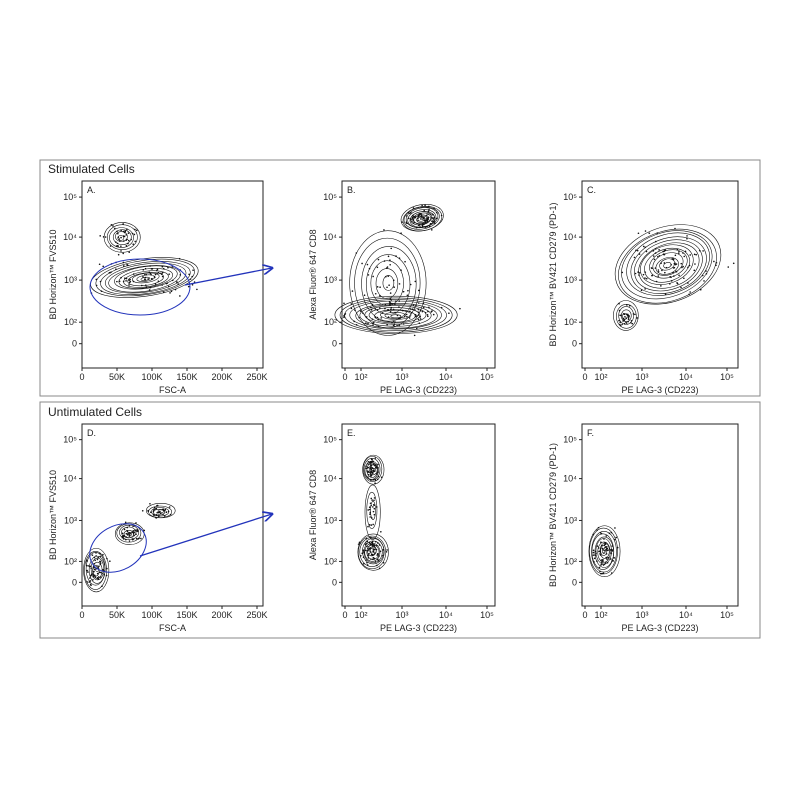  I want to click on y-tick-label: 0, so click(574, 582).